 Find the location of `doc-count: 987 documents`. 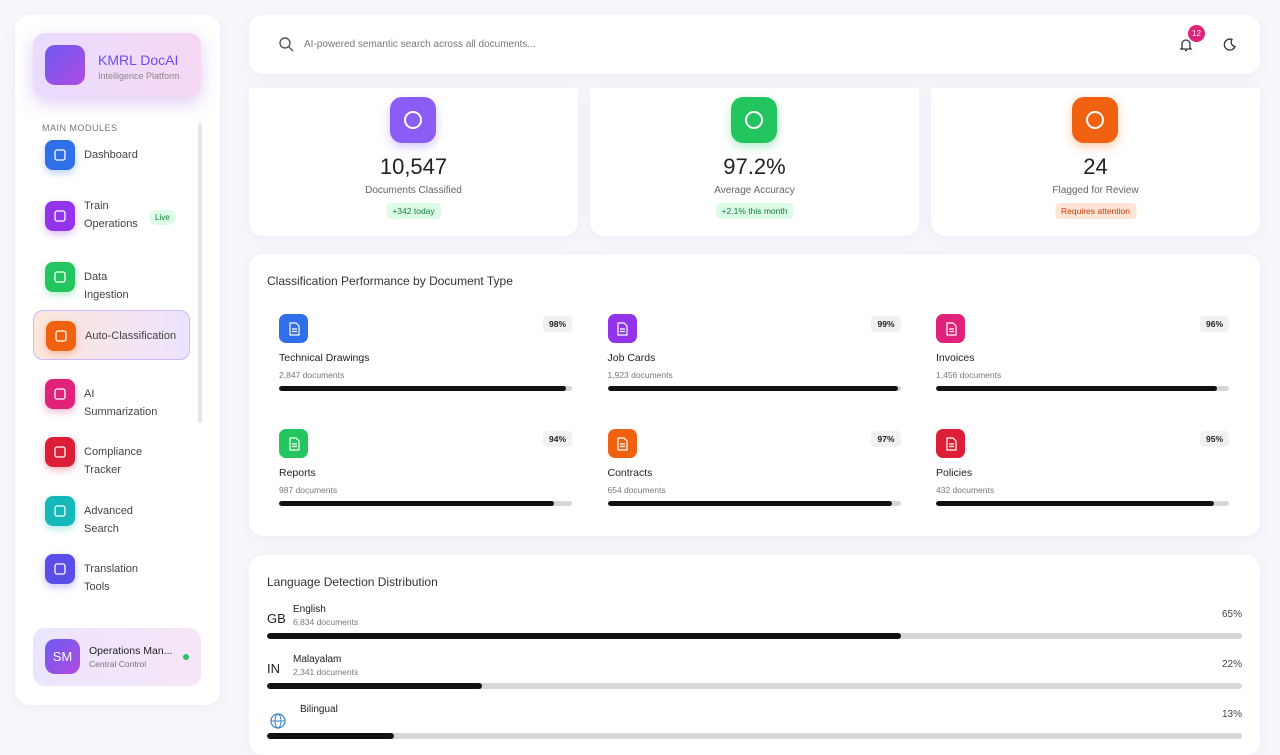

doc-count: 987 documents is located at coordinates (308, 490).